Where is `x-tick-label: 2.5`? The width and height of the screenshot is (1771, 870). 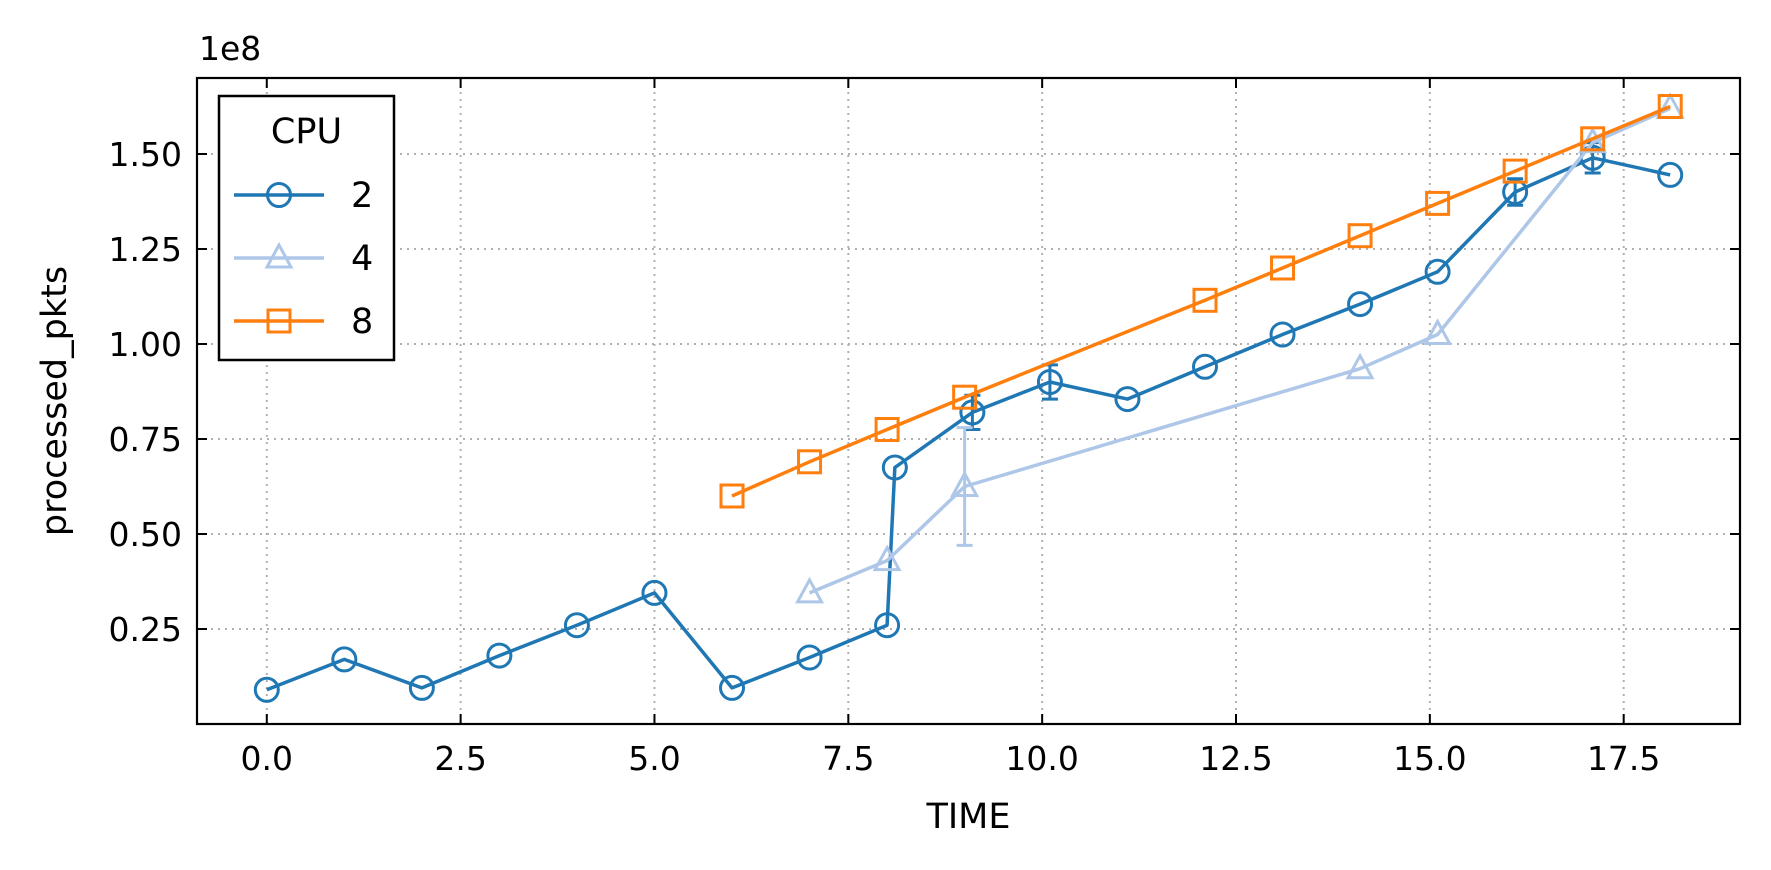
x-tick-label: 2.5 is located at coordinates (460, 758).